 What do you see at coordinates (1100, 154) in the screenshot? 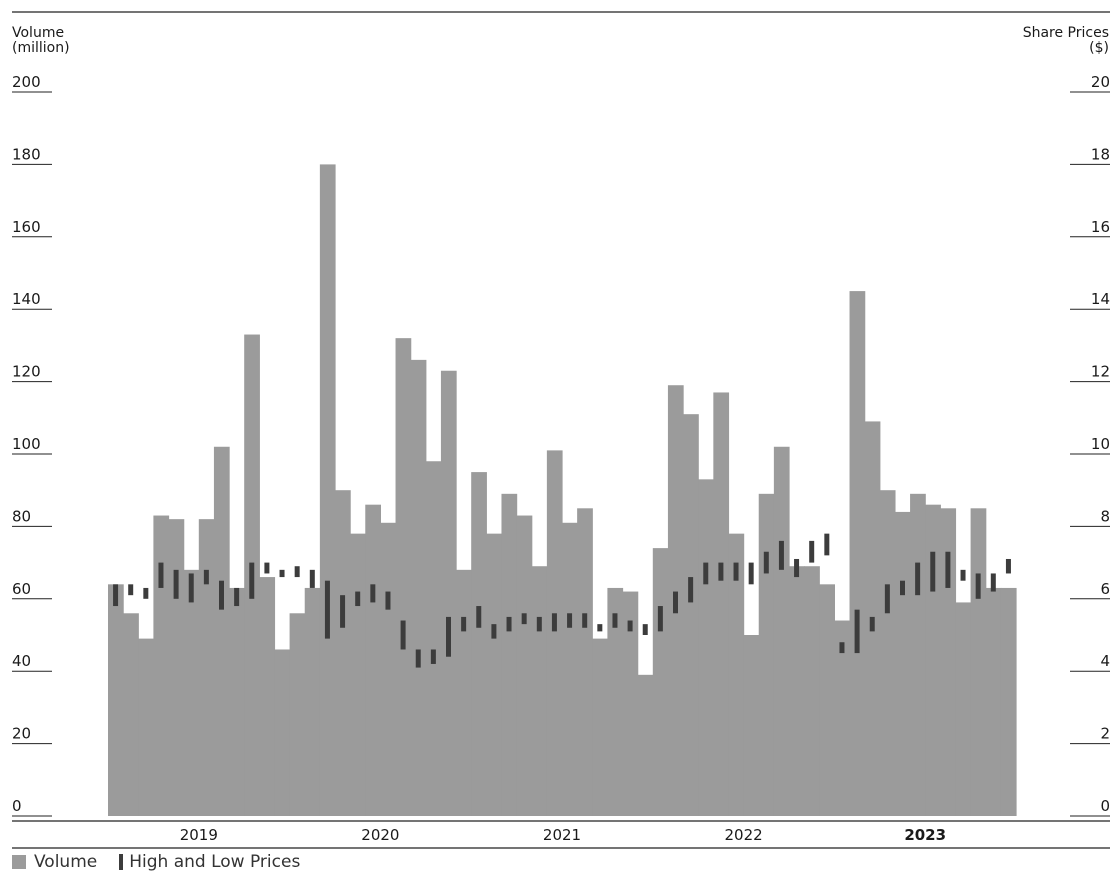
I see `price-tick-label: 18` at bounding box center [1100, 154].